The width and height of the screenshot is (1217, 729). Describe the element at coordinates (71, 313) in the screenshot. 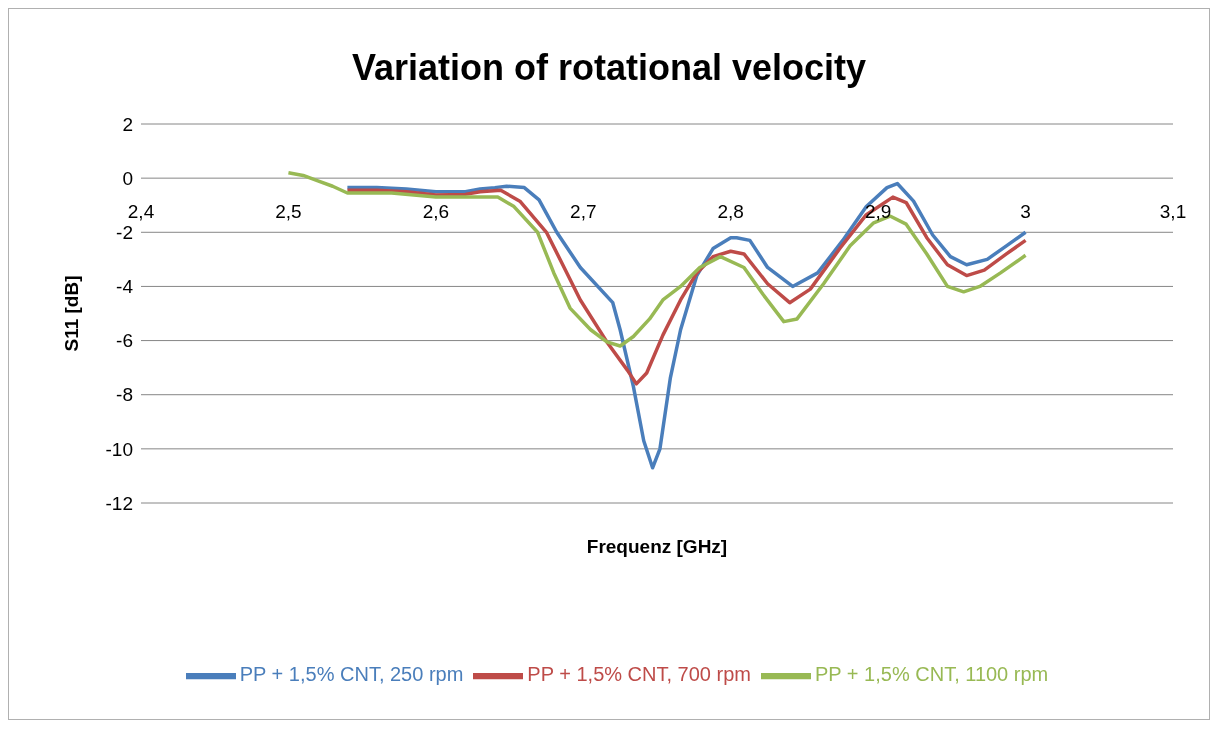

I see `y-axis-title: S11 [dB]` at that location.